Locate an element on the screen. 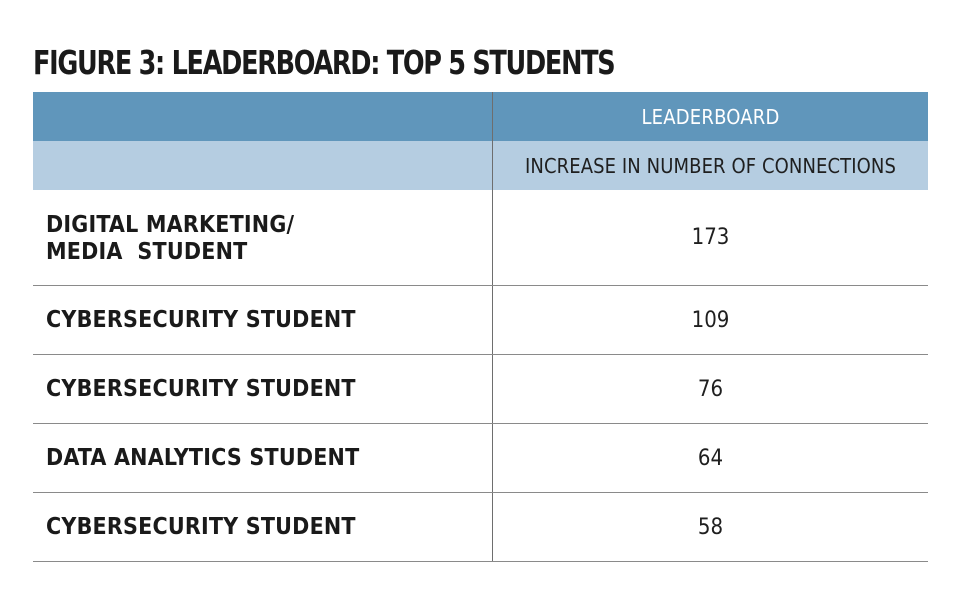  row-label-line: DATA ANALYTICS STUDENT is located at coordinates (203, 457).